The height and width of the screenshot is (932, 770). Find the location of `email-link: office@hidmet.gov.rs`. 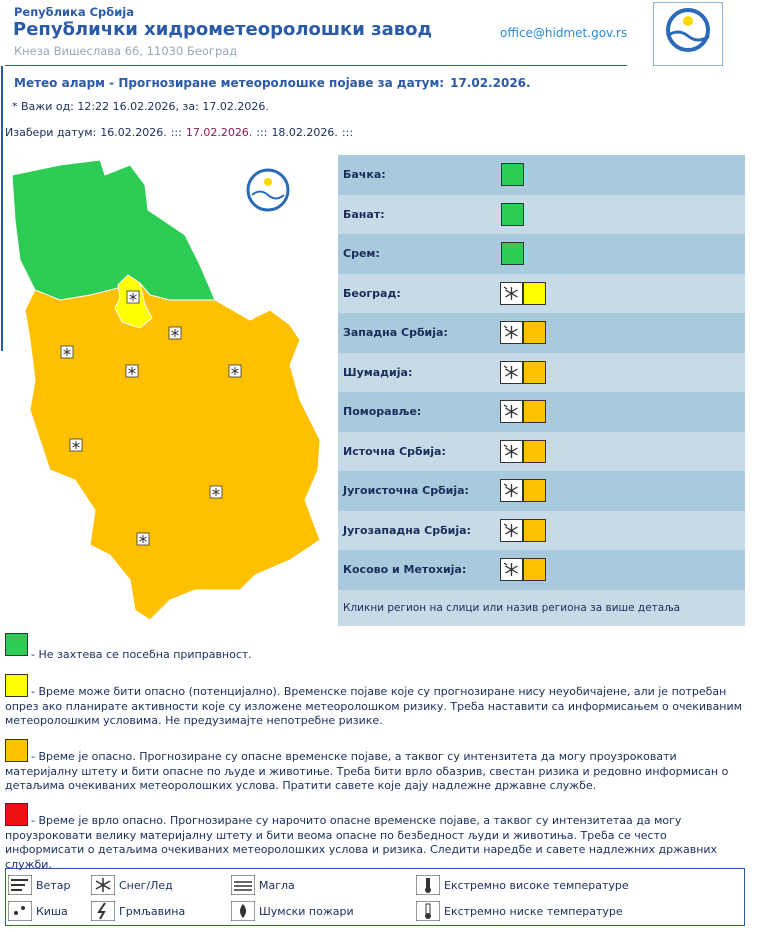

email-link: office@hidmet.gov.rs is located at coordinates (564, 33).